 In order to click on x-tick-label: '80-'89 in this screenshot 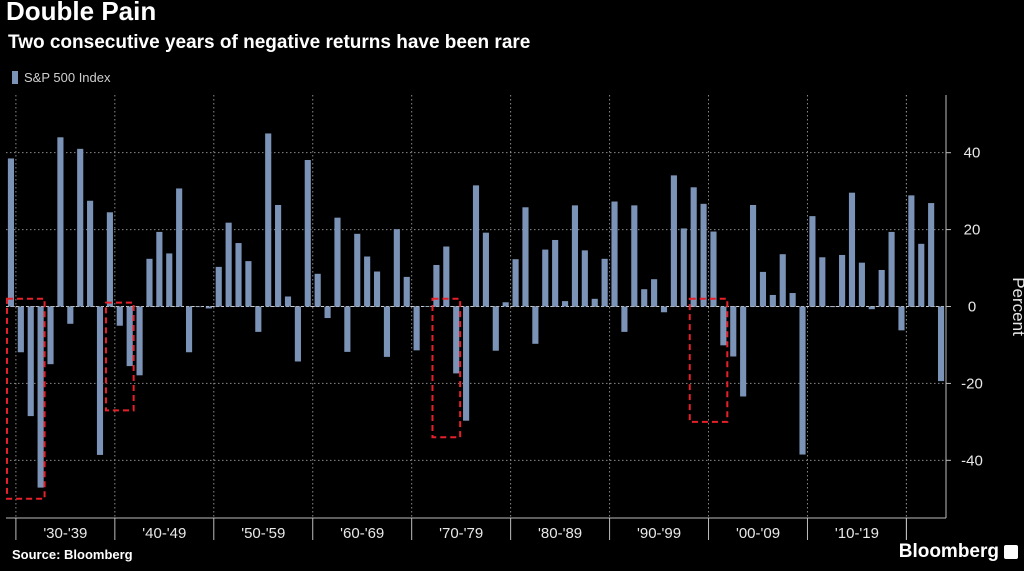, I will do `click(560, 533)`.